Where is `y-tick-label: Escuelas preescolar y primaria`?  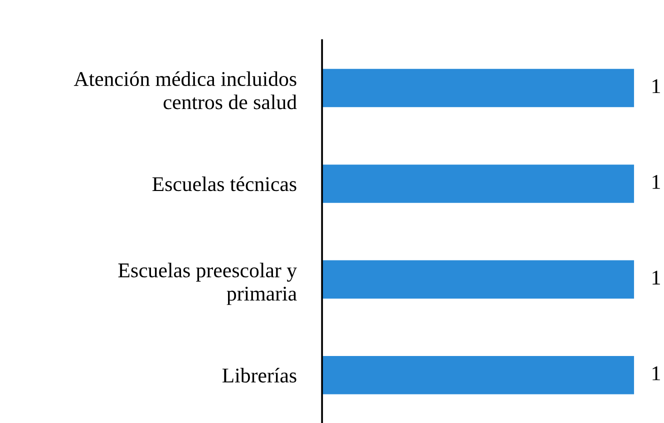
y-tick-label: Escuelas preescolar y primaria is located at coordinates (207, 283).